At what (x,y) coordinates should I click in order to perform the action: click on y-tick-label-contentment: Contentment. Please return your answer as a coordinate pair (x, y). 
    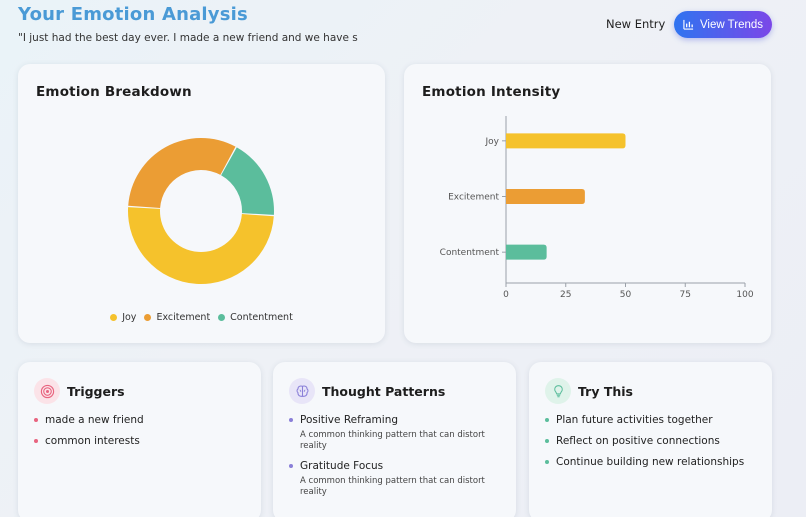
    Looking at the image, I should click on (470, 253).